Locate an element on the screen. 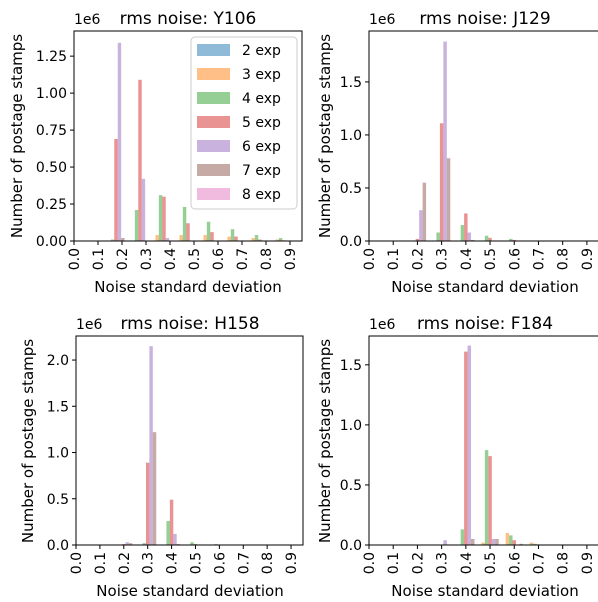  y-tick-label: 1.25 is located at coordinates (51, 57).